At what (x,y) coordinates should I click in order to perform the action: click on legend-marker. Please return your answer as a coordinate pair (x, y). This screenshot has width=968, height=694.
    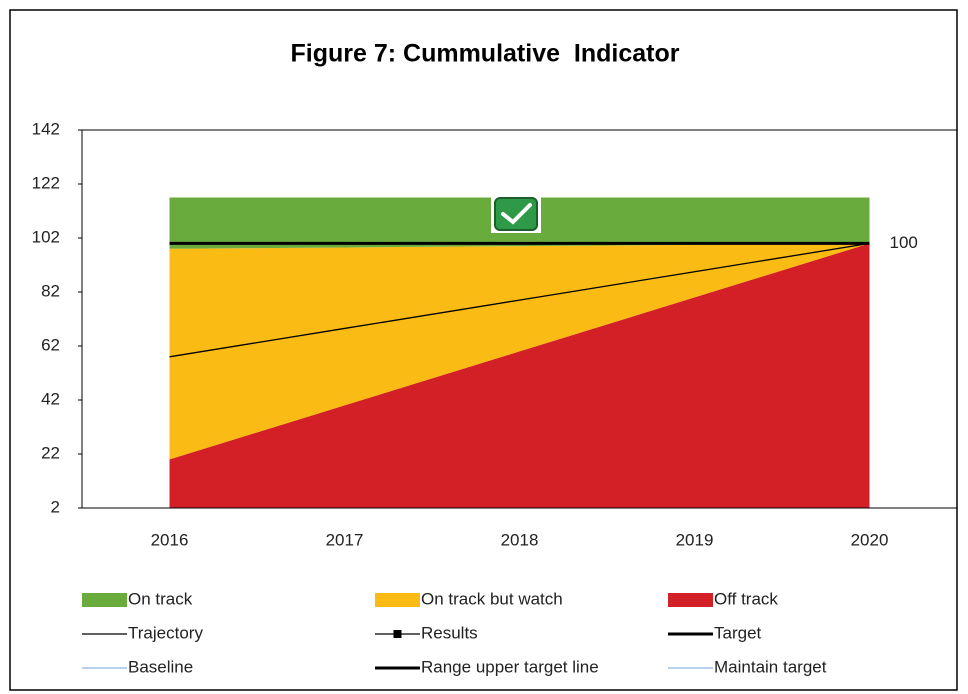
    Looking at the image, I should click on (397, 634).